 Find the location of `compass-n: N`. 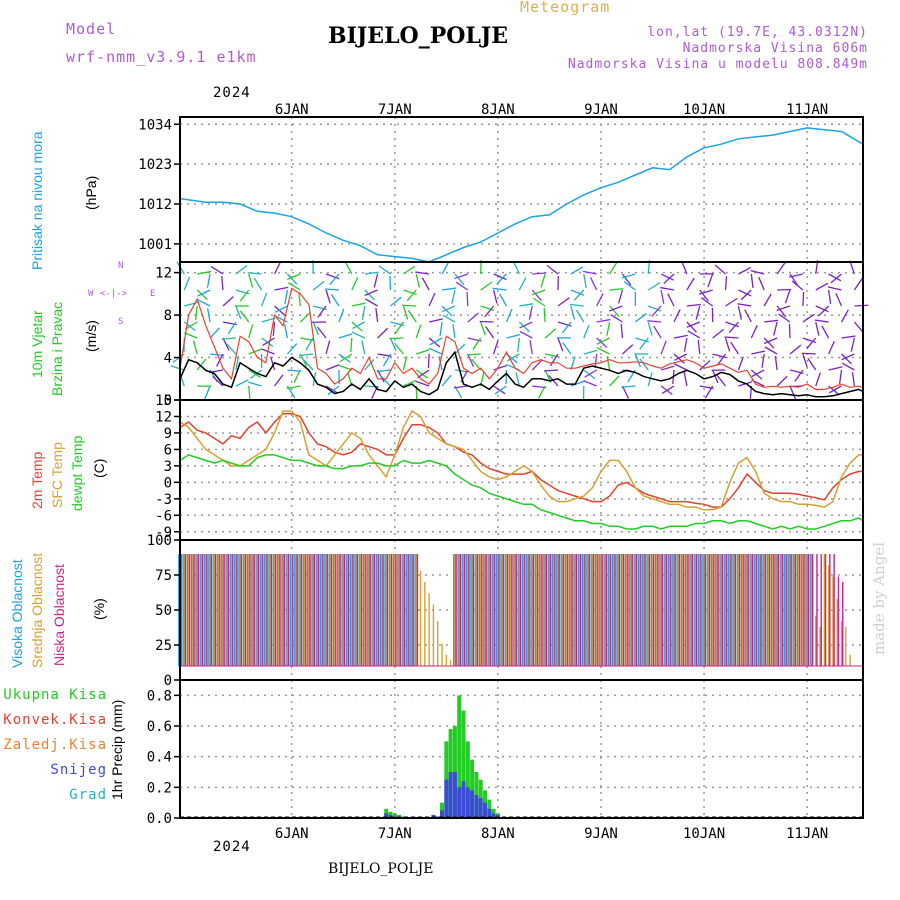

compass-n: N is located at coordinates (121, 266).